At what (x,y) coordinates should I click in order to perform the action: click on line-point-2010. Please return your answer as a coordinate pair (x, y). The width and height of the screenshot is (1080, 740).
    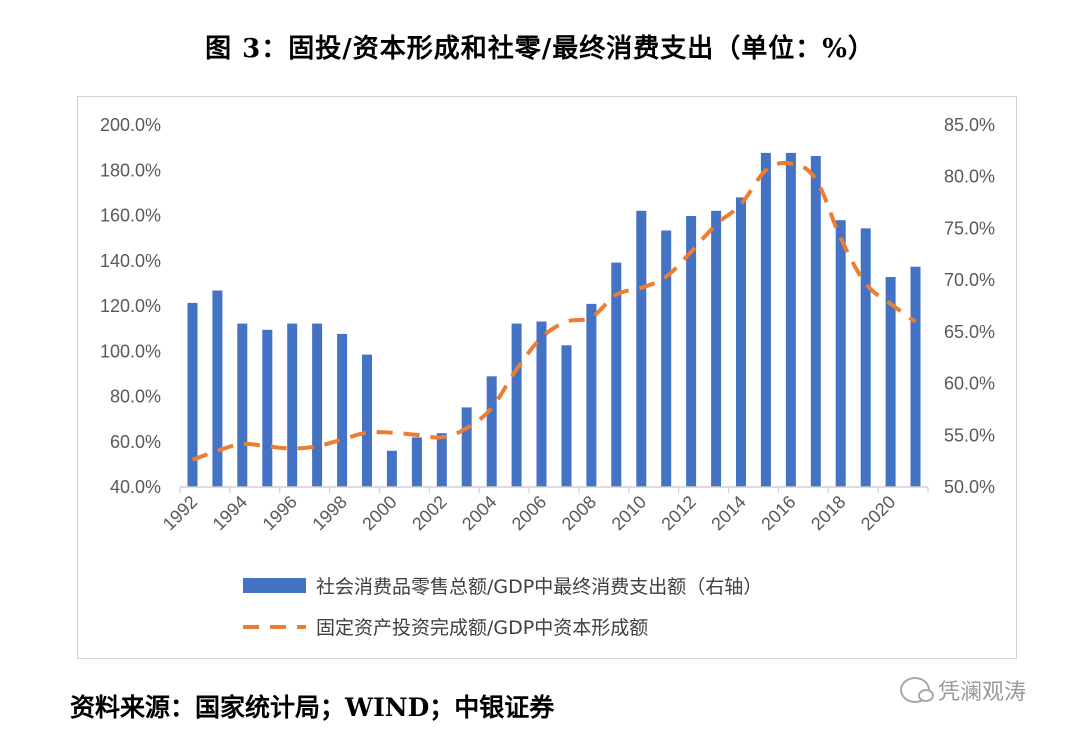
    Looking at the image, I should click on (641, 287).